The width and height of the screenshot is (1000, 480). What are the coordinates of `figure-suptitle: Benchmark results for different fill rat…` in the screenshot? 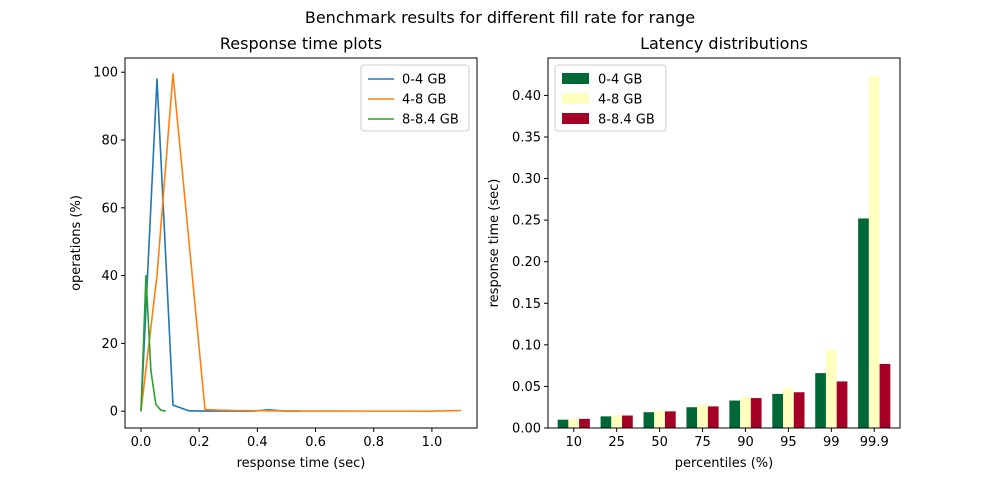 It's located at (500, 17).